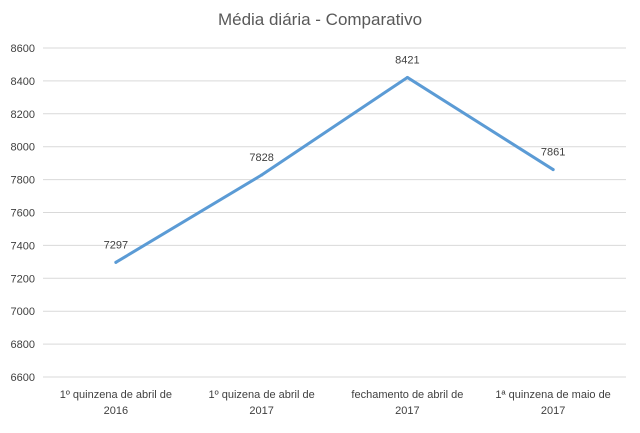  Describe the element at coordinates (116, 395) in the screenshot. I see `x-tick-label-line: 1º quinzena de abril de` at that location.